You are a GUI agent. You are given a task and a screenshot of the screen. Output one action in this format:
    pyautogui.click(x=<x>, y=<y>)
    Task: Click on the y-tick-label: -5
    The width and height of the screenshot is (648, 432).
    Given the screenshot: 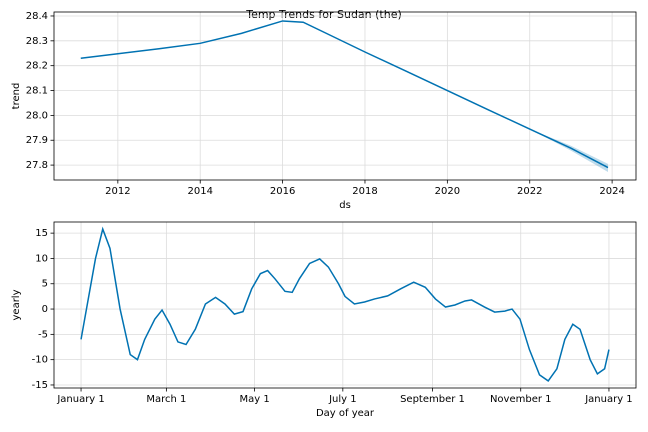 What is the action you would take?
    pyautogui.click(x=43, y=334)
    